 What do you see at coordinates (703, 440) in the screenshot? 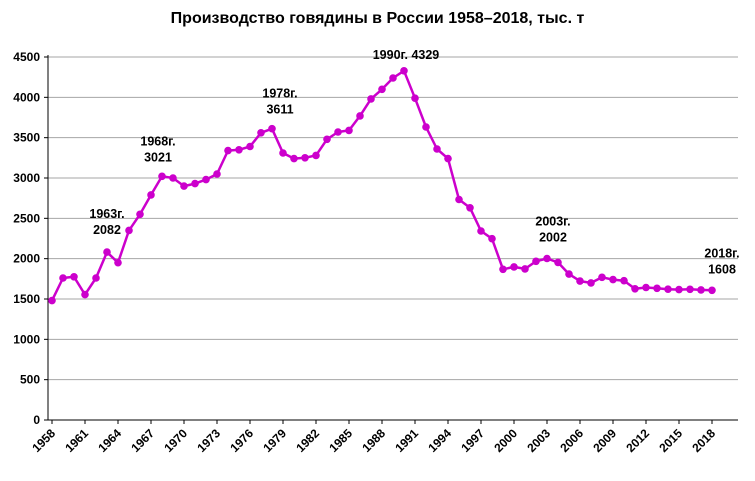
I see `x-tick-label: 2018` at bounding box center [703, 440].